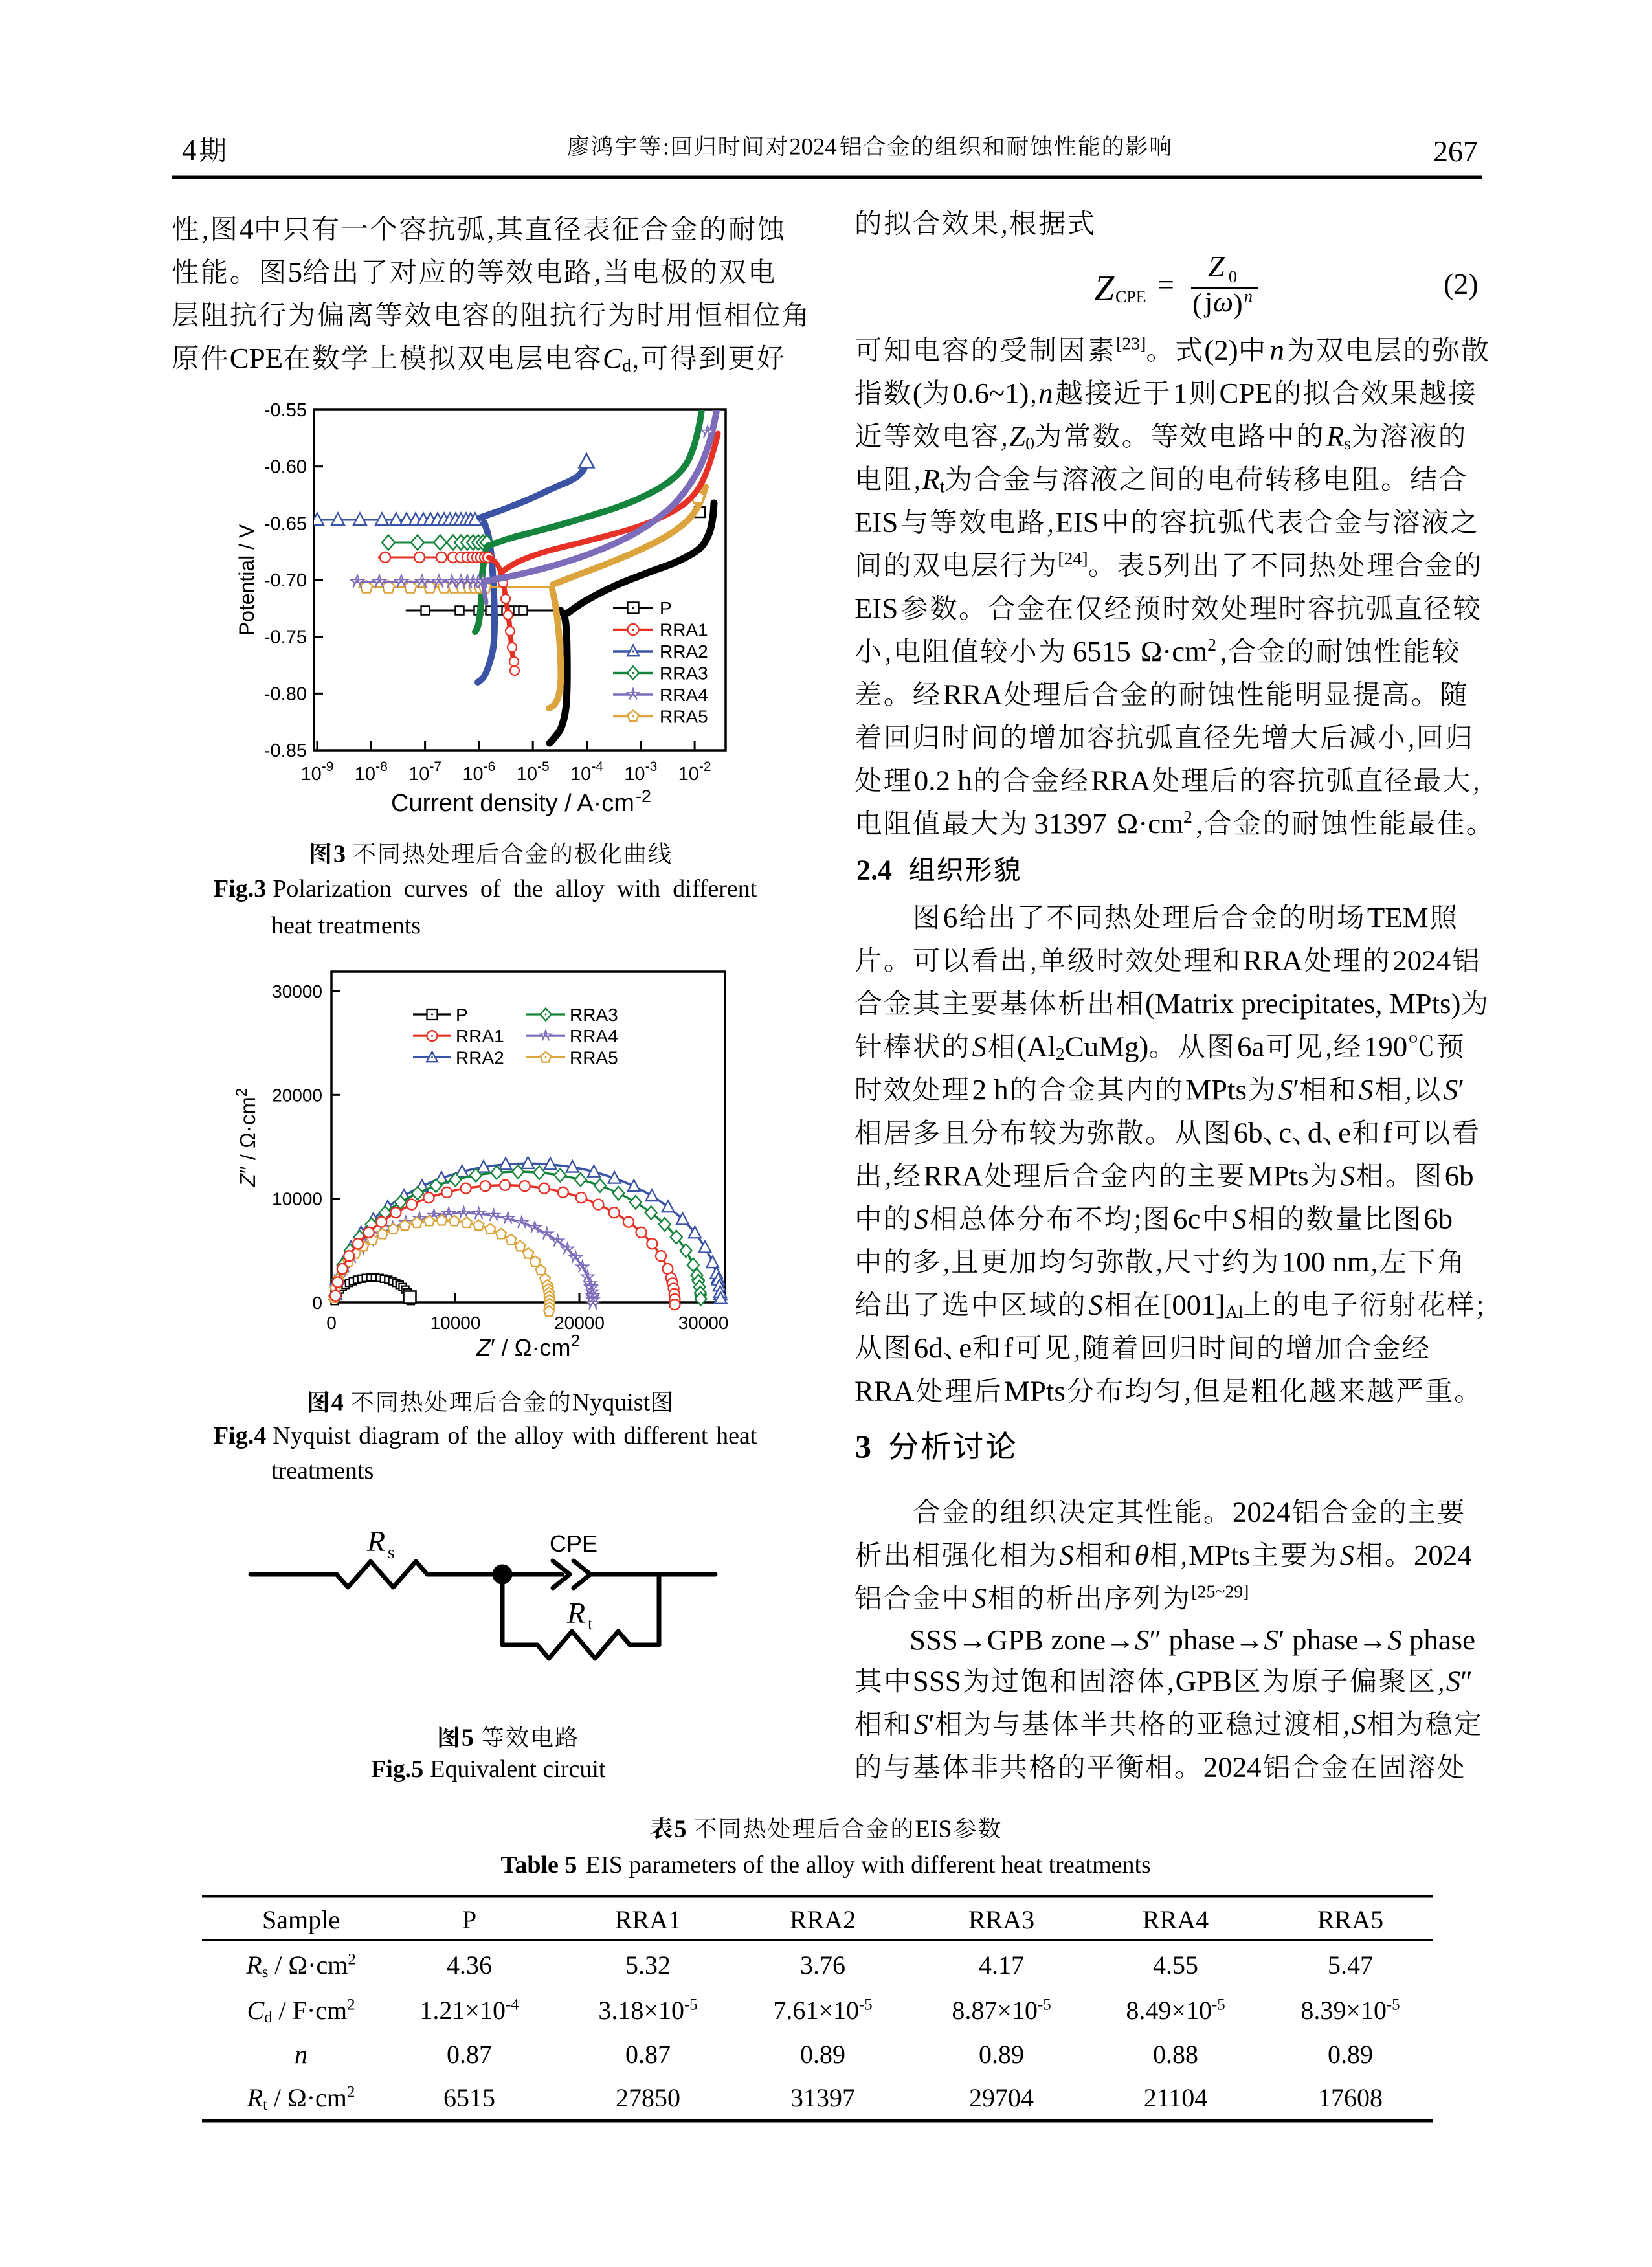  What do you see at coordinates (490, 766) in the screenshot?
I see `svg-text: -6` at bounding box center [490, 766].